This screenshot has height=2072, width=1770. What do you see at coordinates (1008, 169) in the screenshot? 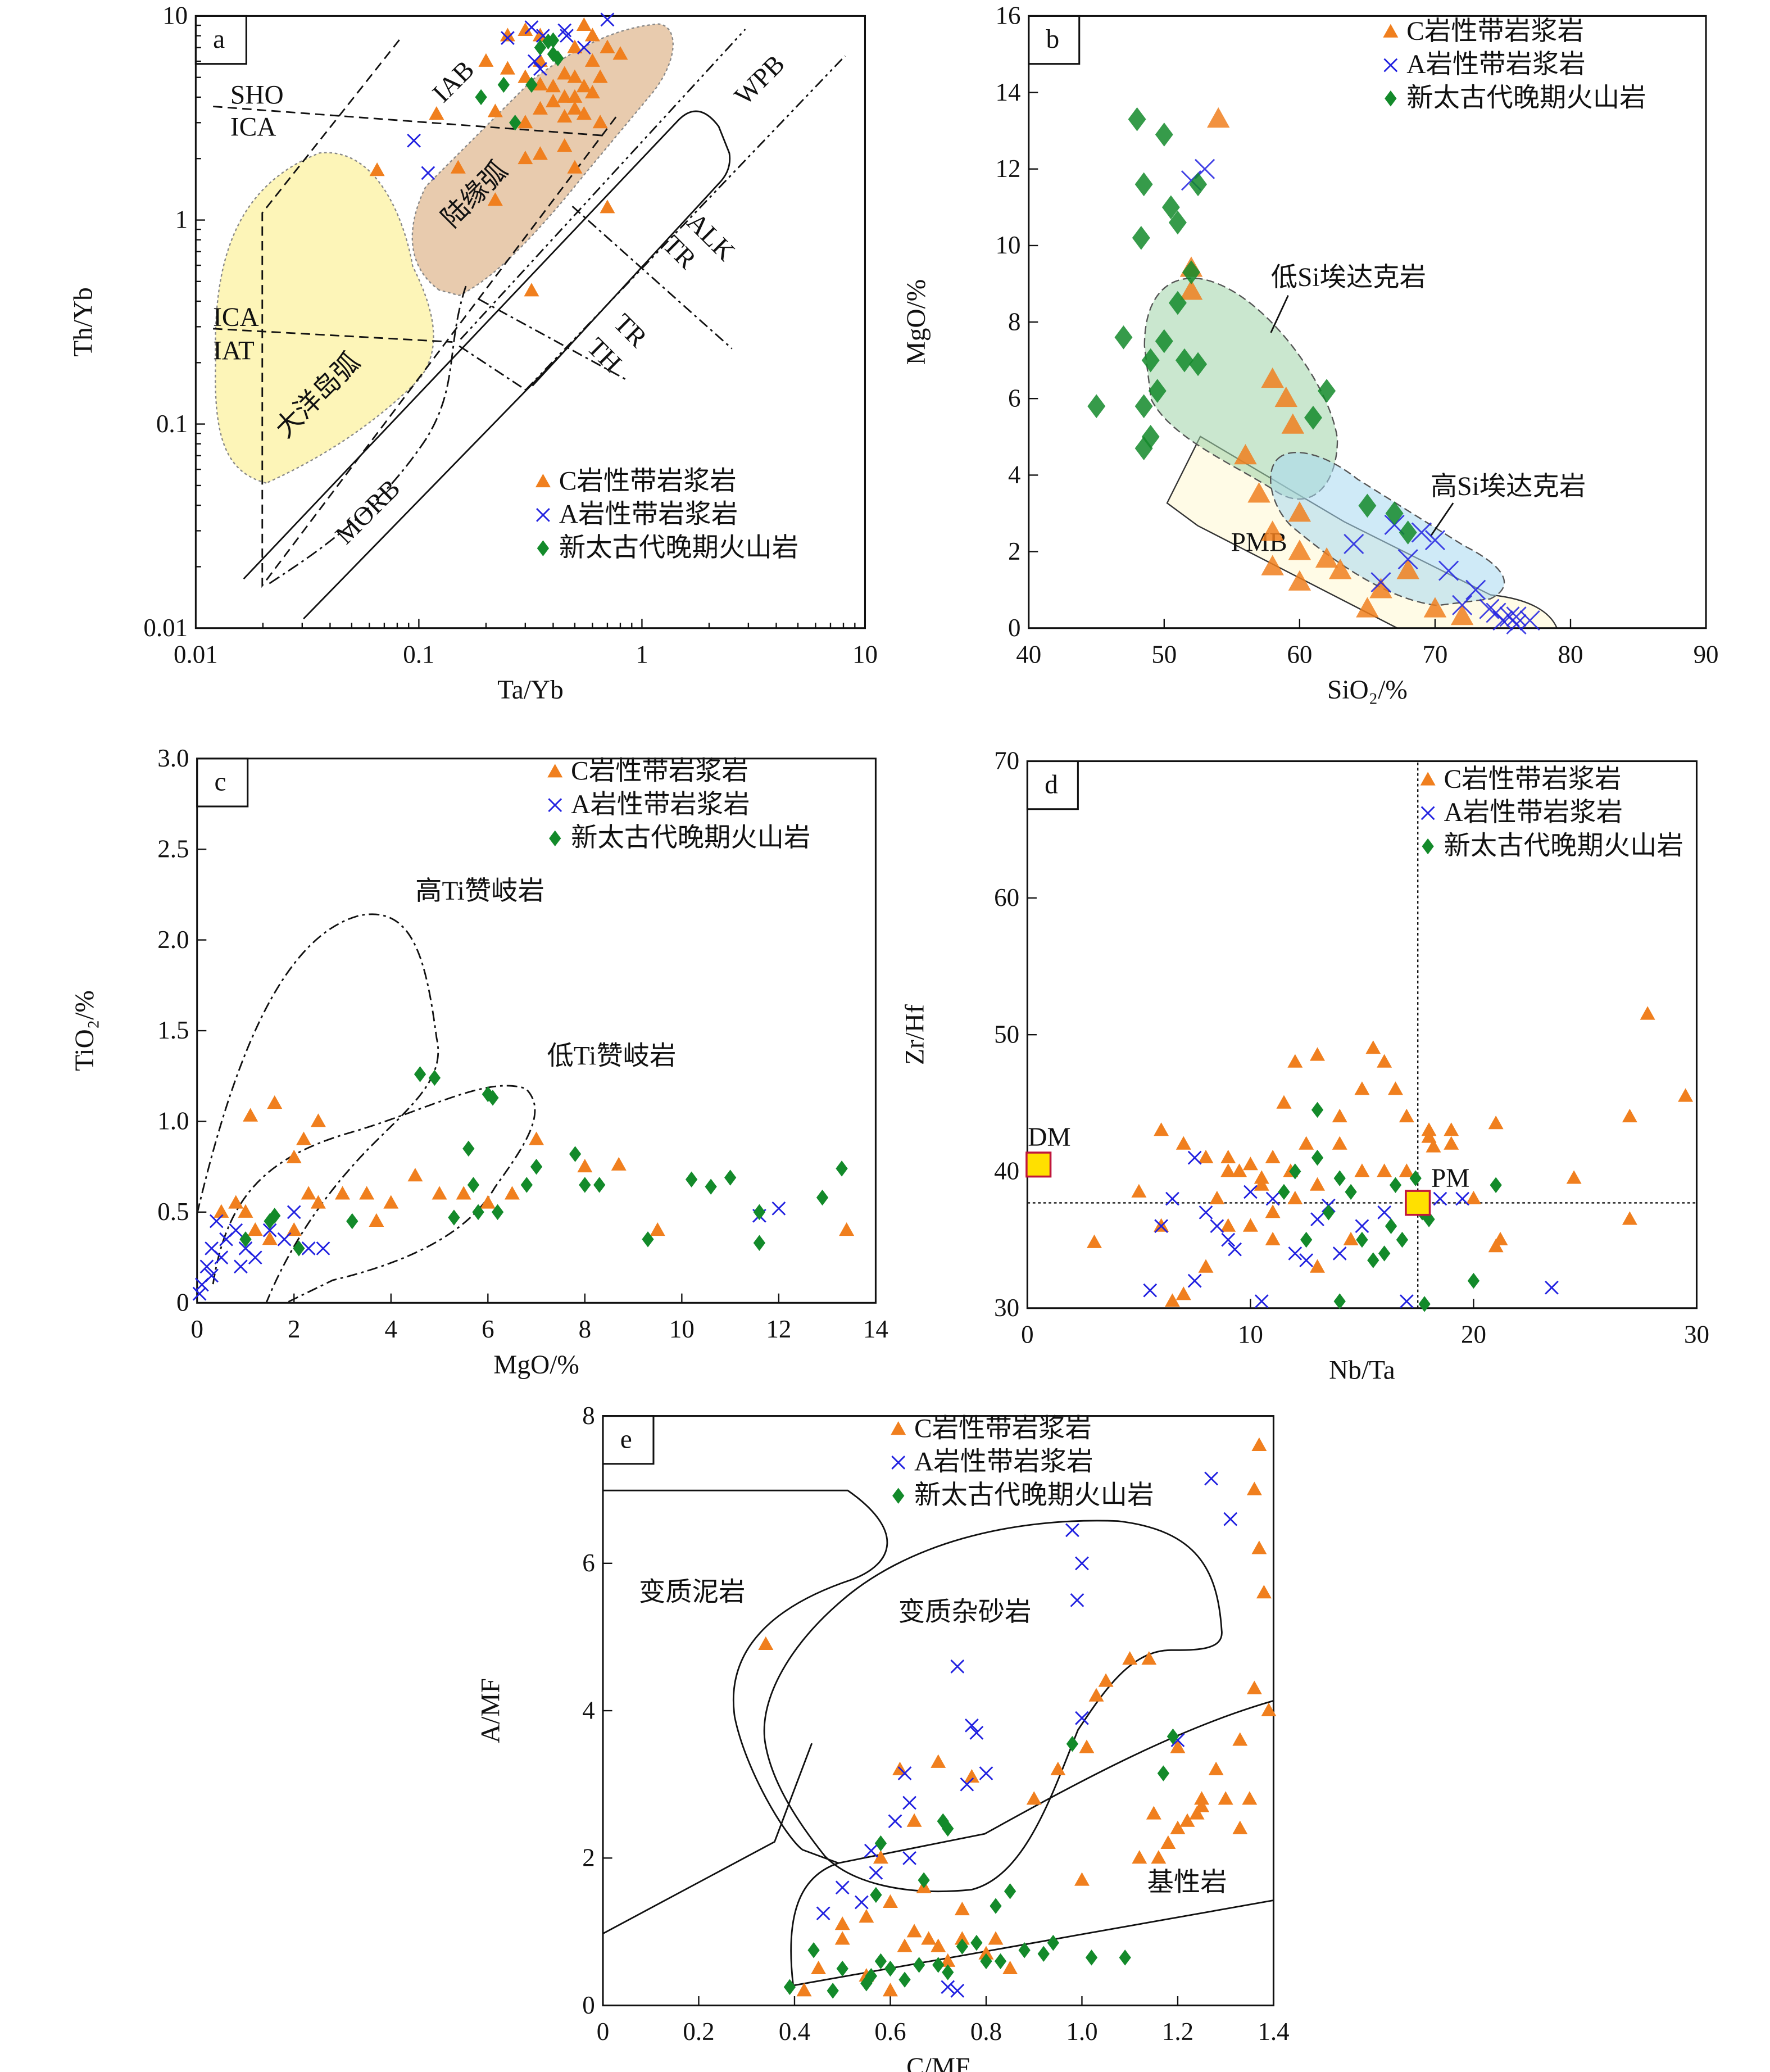
I see `y-tick-label: 12` at bounding box center [1008, 169].